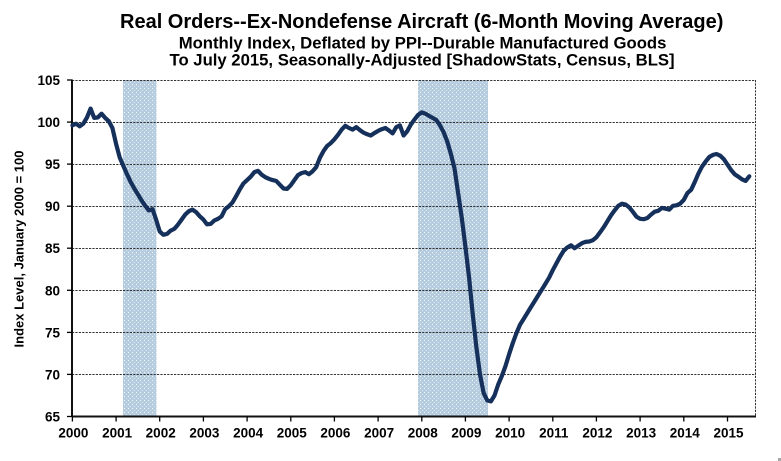 The image size is (781, 461). I want to click on svg-text: 2005, so click(292, 433).